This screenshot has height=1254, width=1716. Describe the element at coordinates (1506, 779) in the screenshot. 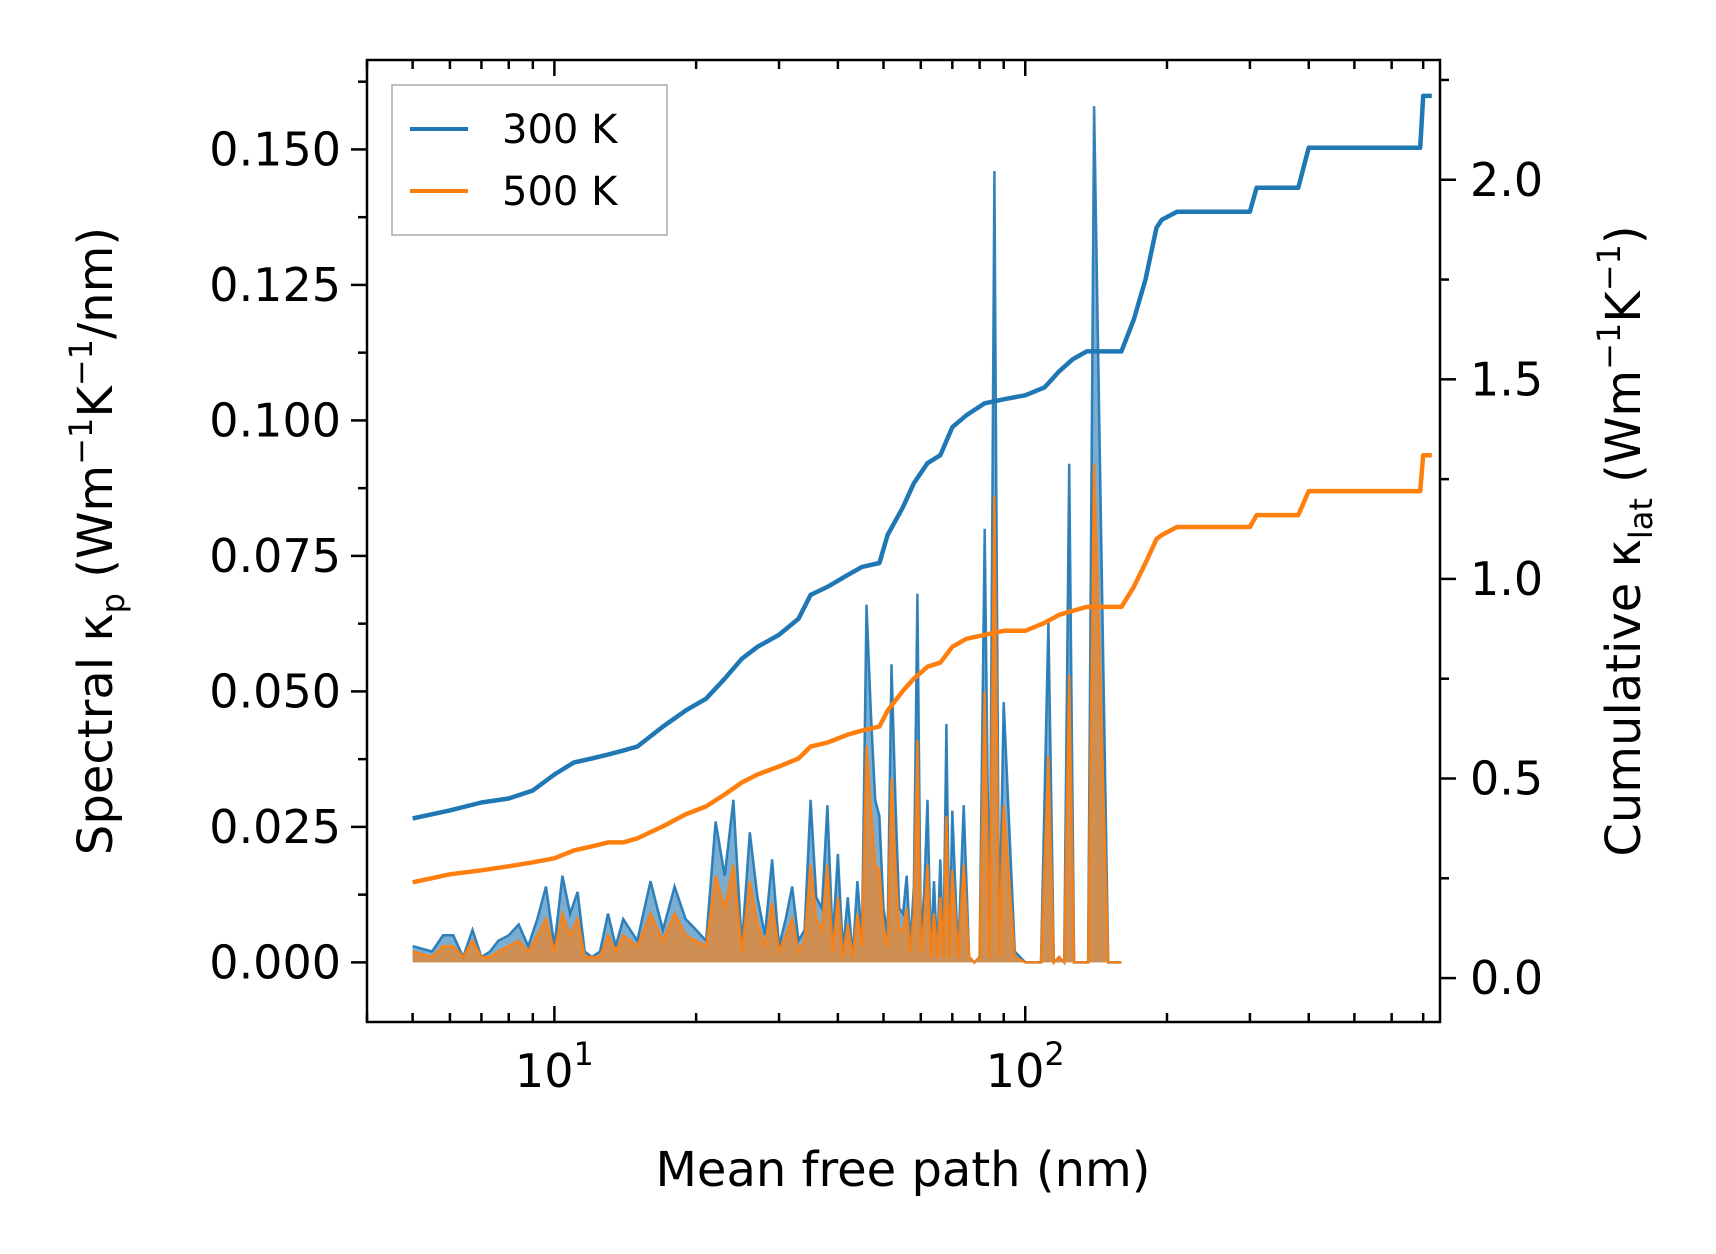

I see `y-right-tick-label-1: 0.5` at that location.